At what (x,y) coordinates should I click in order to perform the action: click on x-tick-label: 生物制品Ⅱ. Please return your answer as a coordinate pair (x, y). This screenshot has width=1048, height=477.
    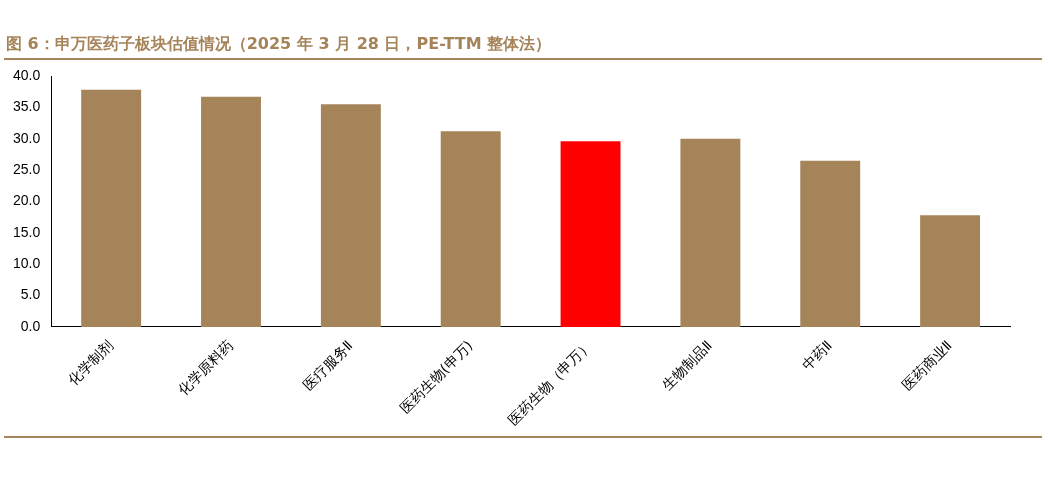
    Looking at the image, I should click on (687, 365).